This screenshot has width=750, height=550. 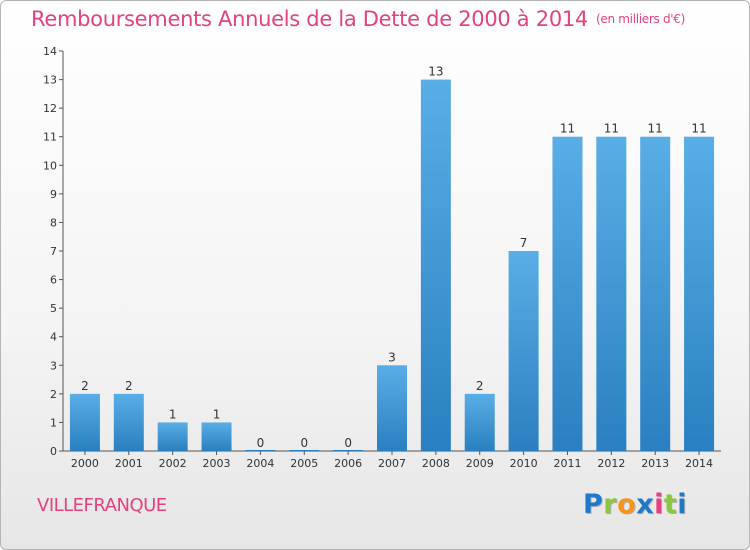 I want to click on logo-letter: o, so click(x=627, y=504).